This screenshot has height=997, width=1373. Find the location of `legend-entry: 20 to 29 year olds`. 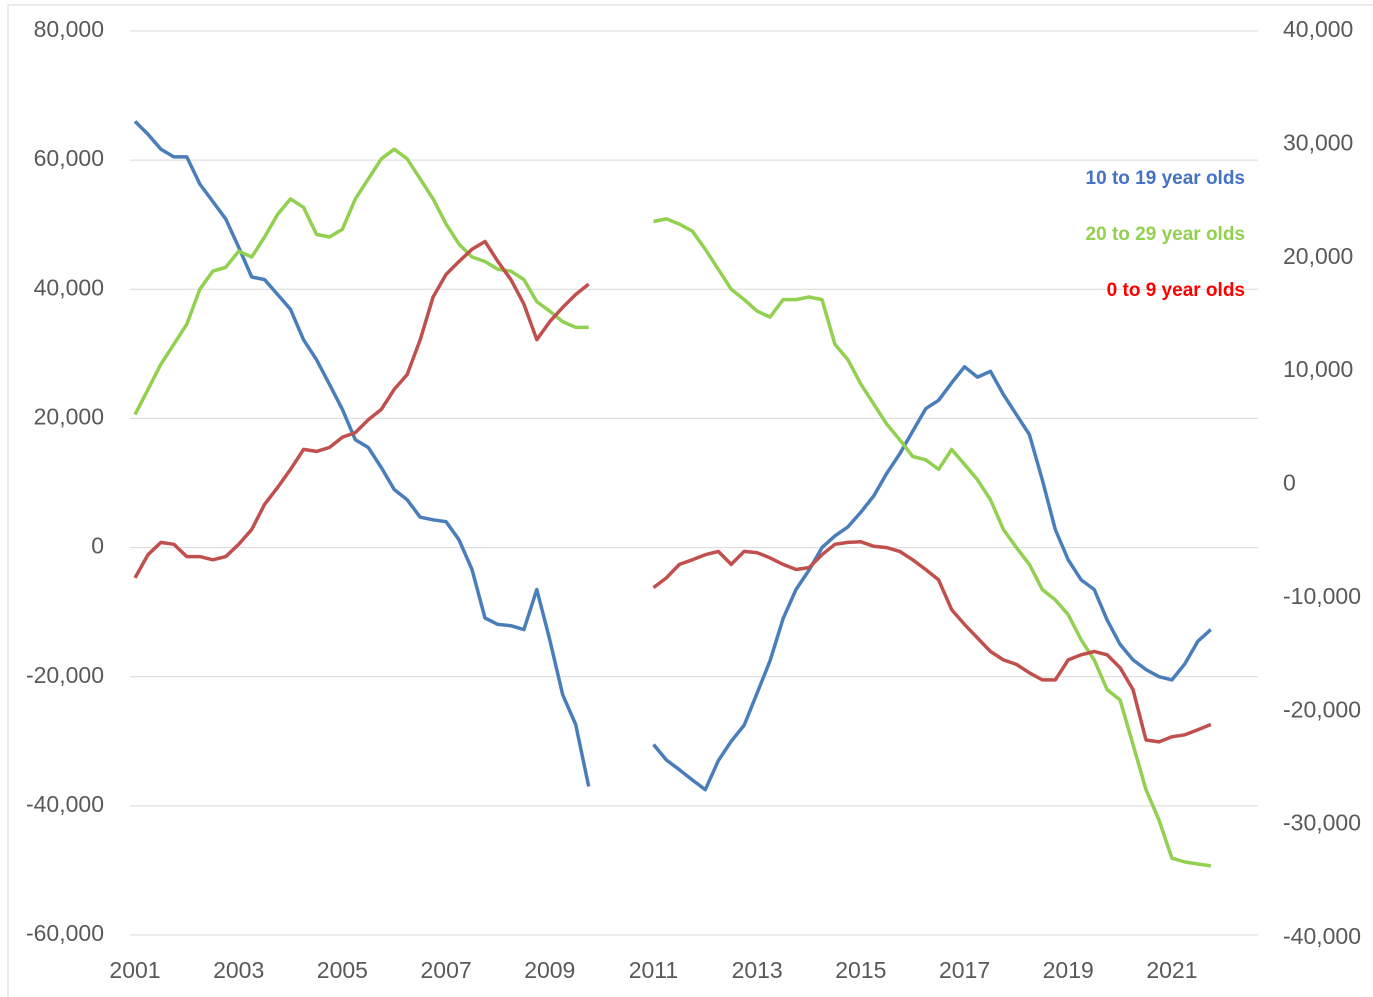

legend-entry: 20 to 29 year olds is located at coordinates (1165, 234).